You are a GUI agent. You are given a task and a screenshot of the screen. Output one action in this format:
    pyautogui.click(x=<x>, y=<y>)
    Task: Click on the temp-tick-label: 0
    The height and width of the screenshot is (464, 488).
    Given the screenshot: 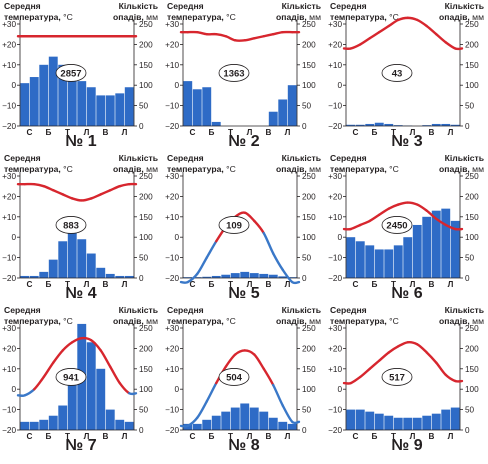 What is the action you would take?
    pyautogui.click(x=339, y=389)
    